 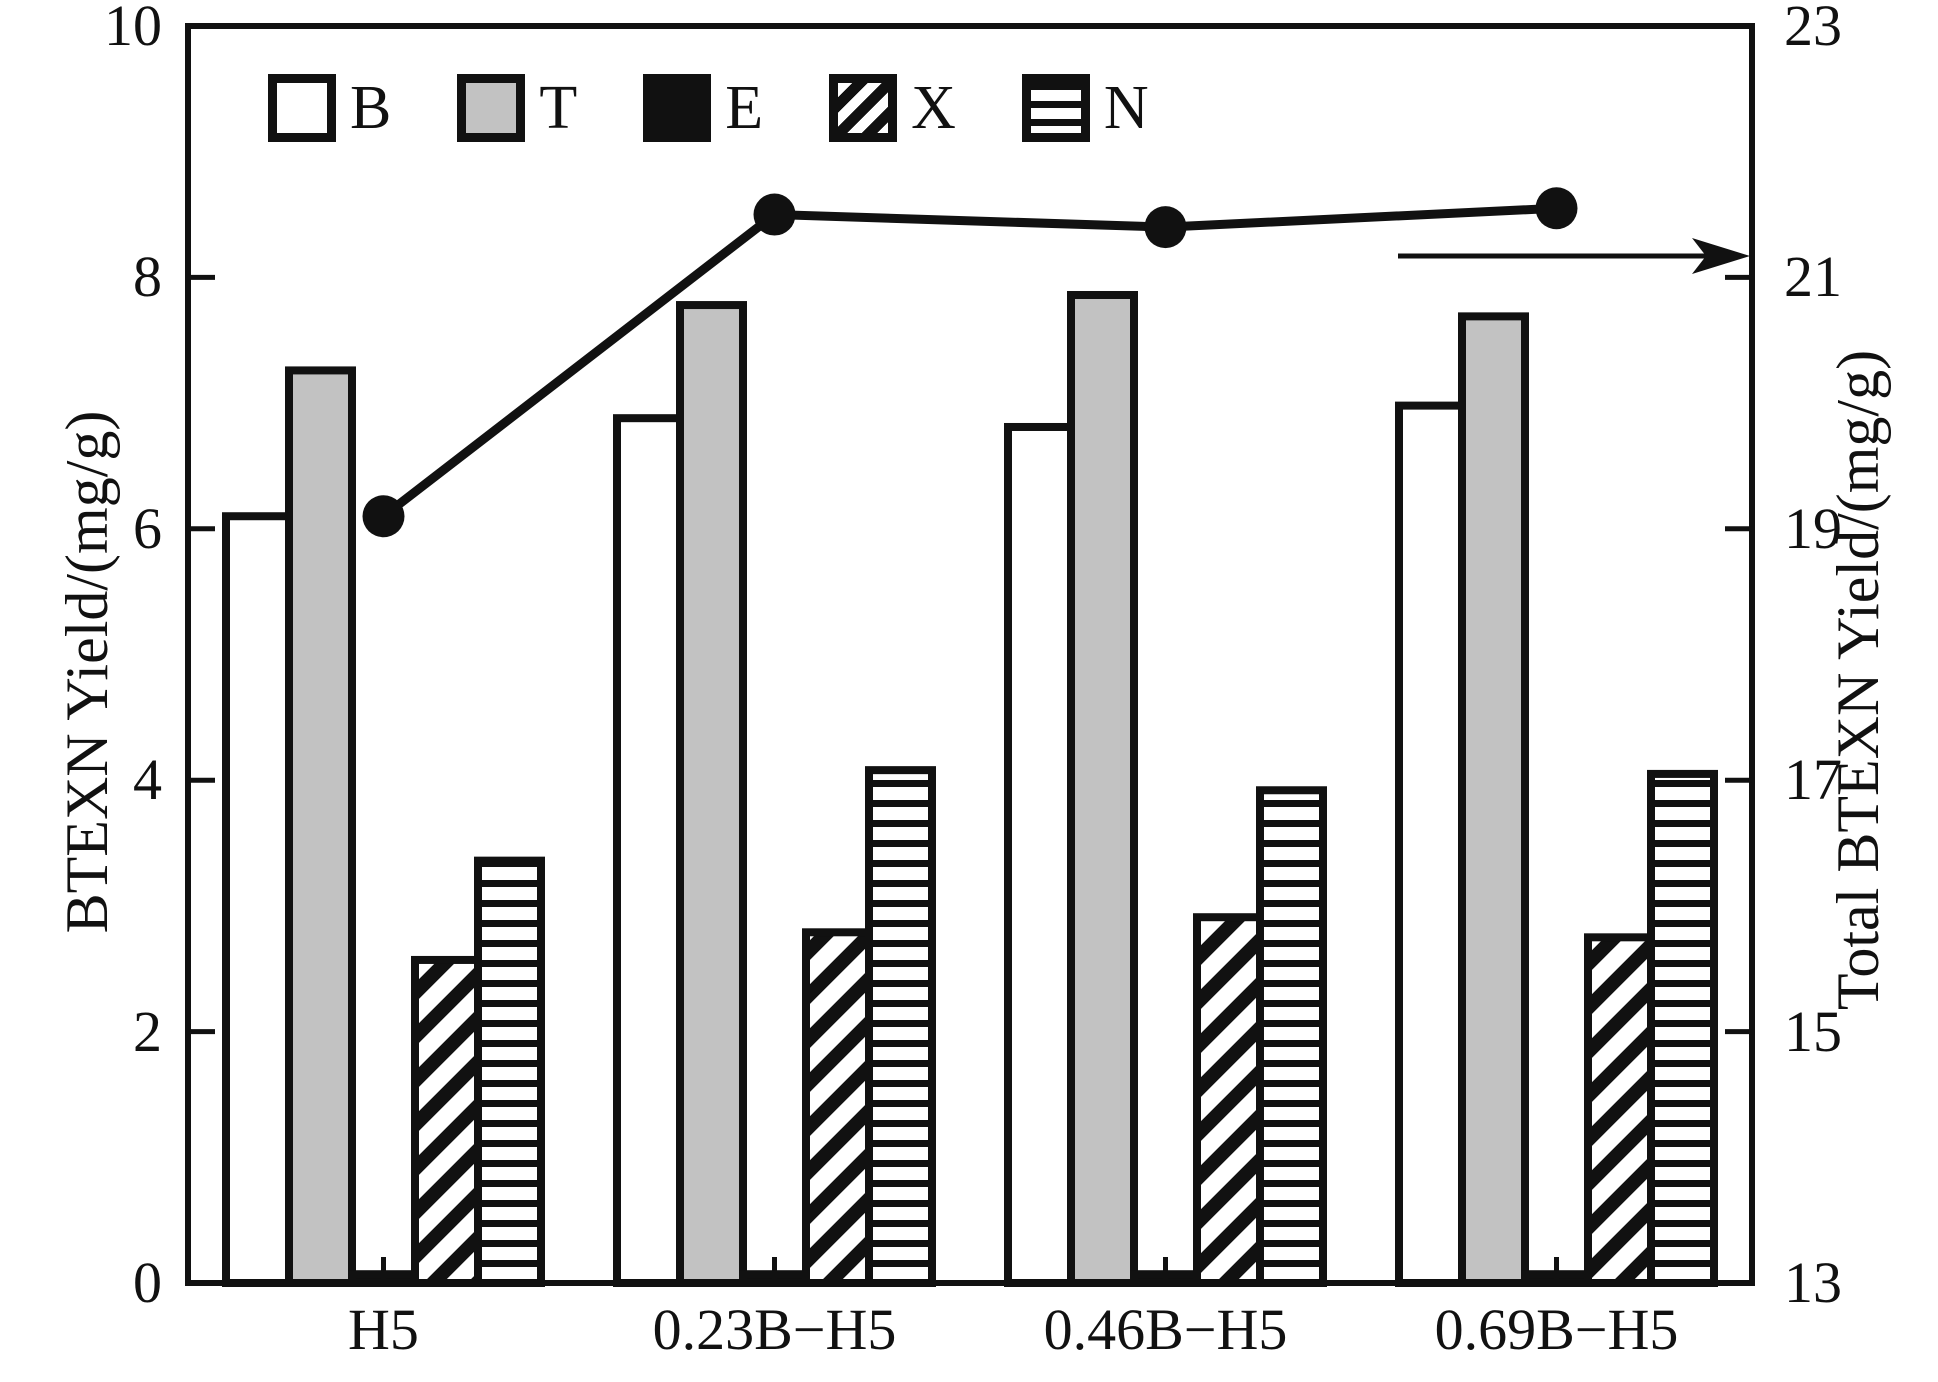 What do you see at coordinates (774, 1329) in the screenshot?
I see `x-category-label-1: 0.23B−H5` at bounding box center [774, 1329].